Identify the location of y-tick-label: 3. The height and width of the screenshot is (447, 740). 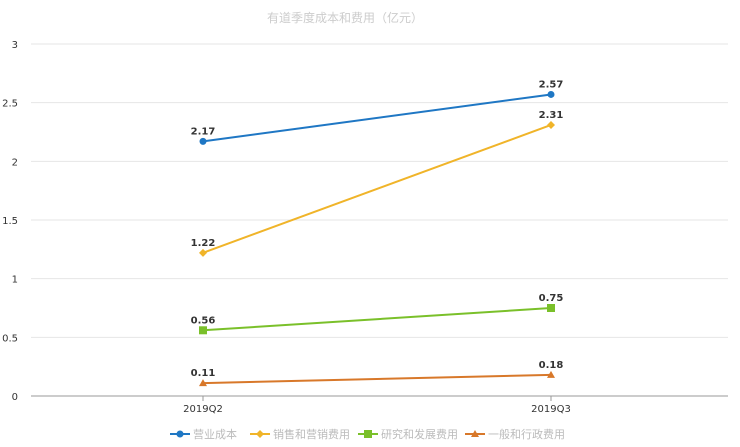
(15, 45).